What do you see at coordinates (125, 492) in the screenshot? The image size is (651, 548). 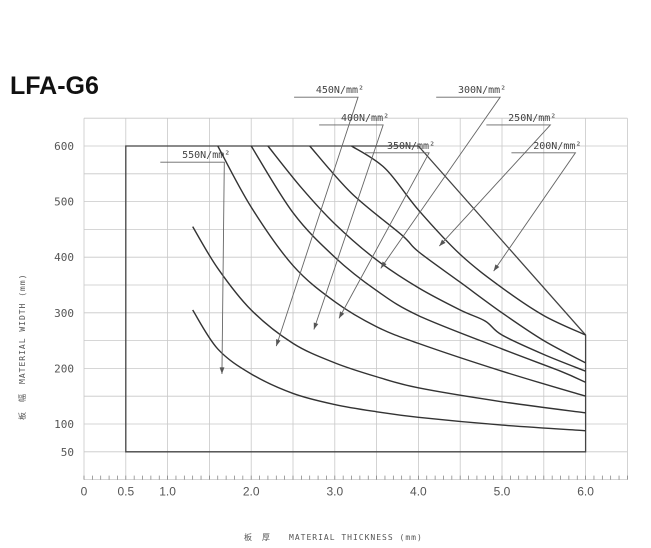 I see `x-tick-label: 0.5` at bounding box center [125, 492].